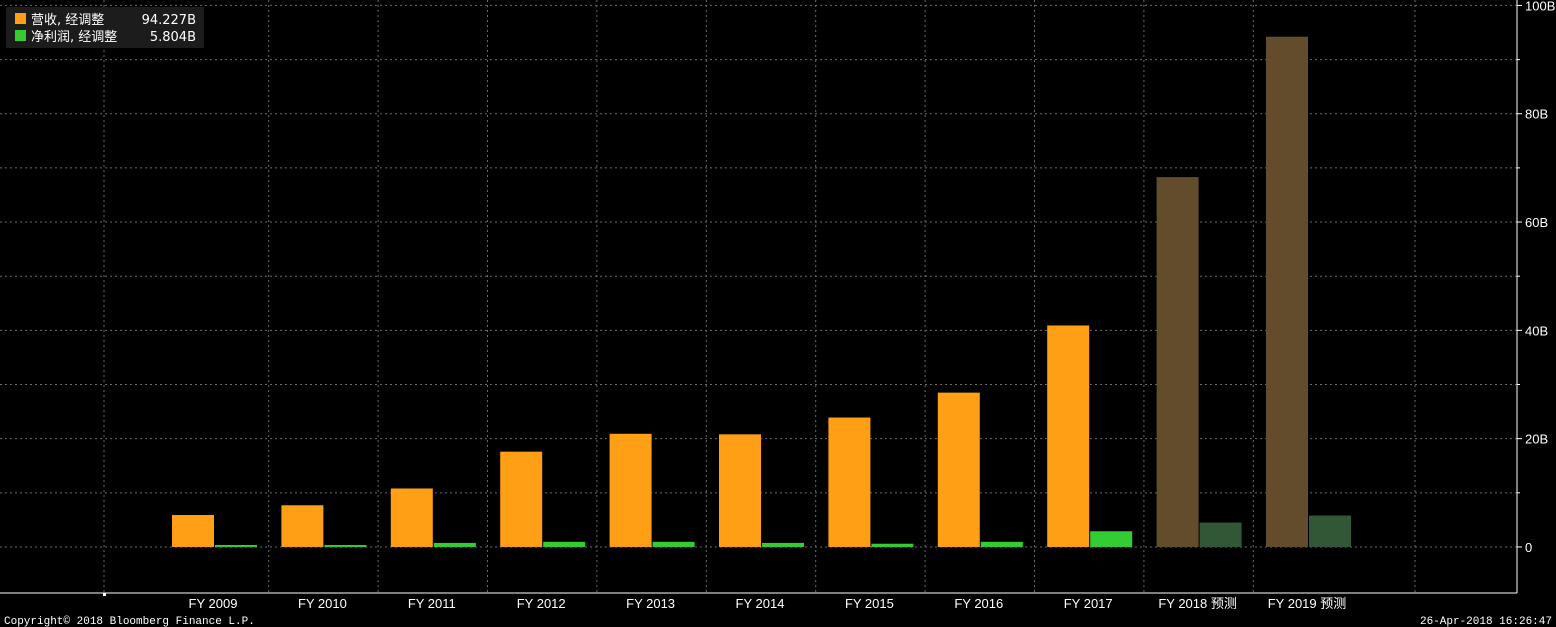 The height and width of the screenshot is (627, 1556). I want to click on x-tick-label: FY 2012, so click(541, 603).